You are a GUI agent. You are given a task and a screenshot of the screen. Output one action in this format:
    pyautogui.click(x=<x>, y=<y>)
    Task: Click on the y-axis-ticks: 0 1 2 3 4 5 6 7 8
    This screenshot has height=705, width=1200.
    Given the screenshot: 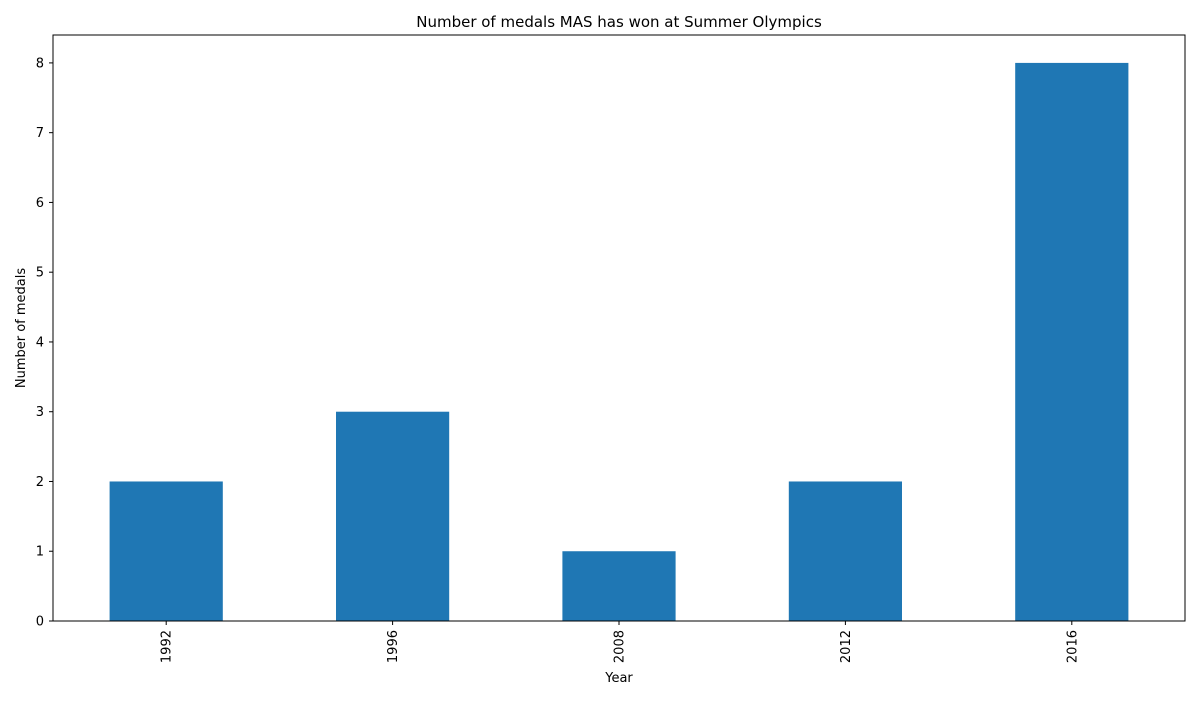 What is the action you would take?
    pyautogui.click(x=44, y=343)
    